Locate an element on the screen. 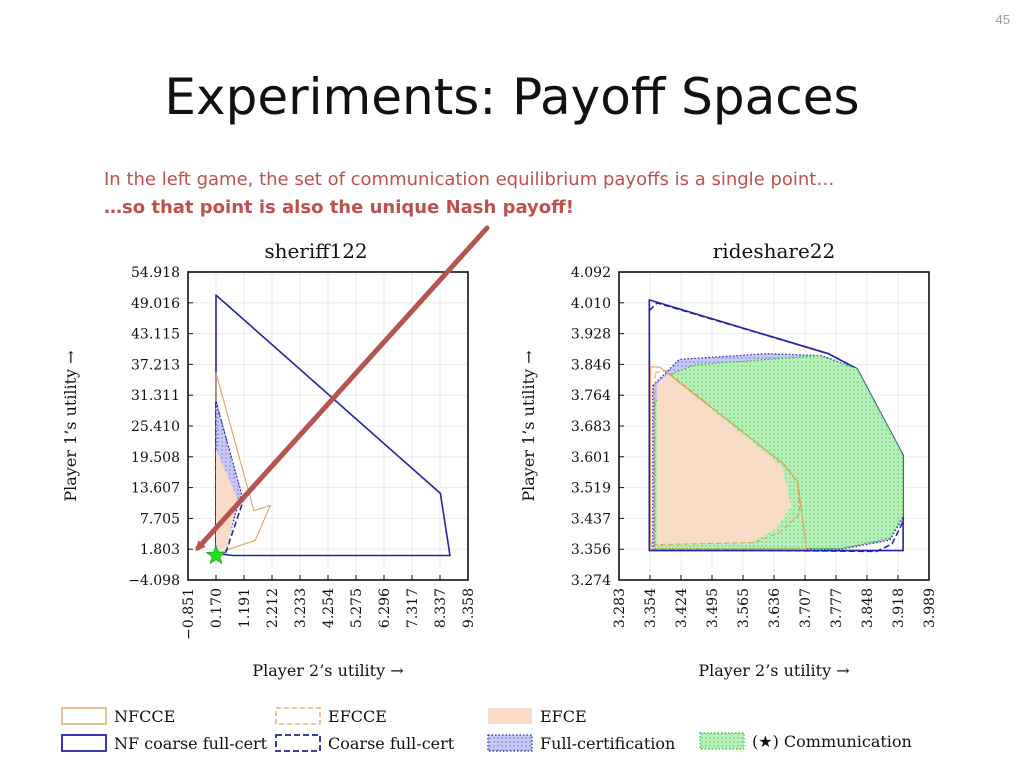 This screenshot has height=768, width=1024. x-tick-label: 3.565 is located at coordinates (744, 608).